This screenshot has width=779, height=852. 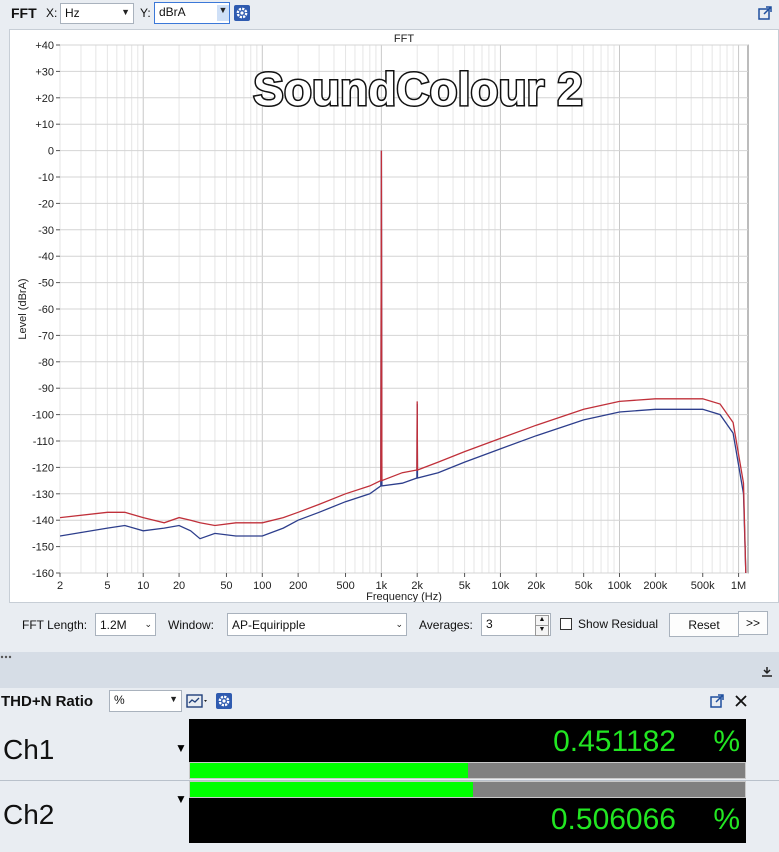 What do you see at coordinates (389, 670) in the screenshot?
I see `panel-splitter` at bounding box center [389, 670].